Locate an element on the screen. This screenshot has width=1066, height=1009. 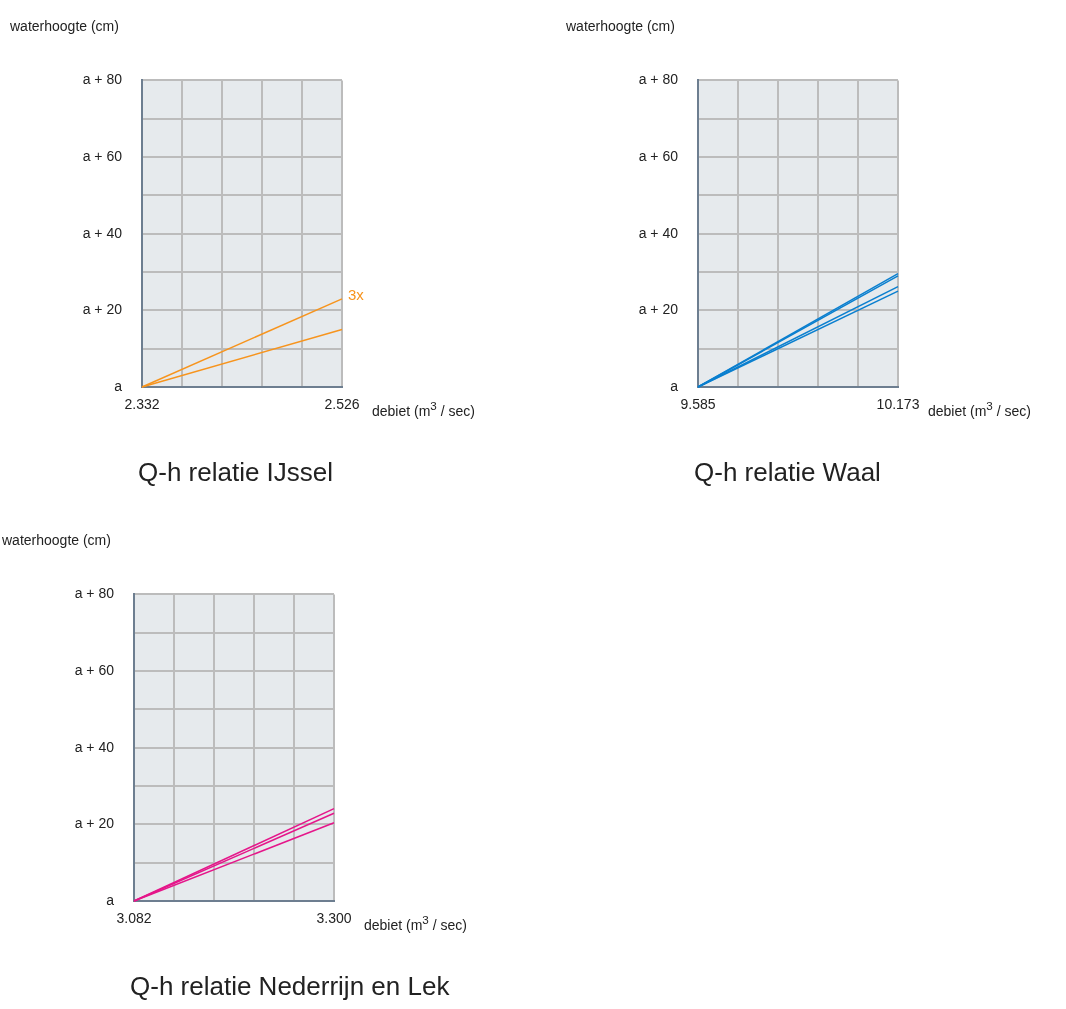
x-tick-label: 3.300 is located at coordinates (334, 918).